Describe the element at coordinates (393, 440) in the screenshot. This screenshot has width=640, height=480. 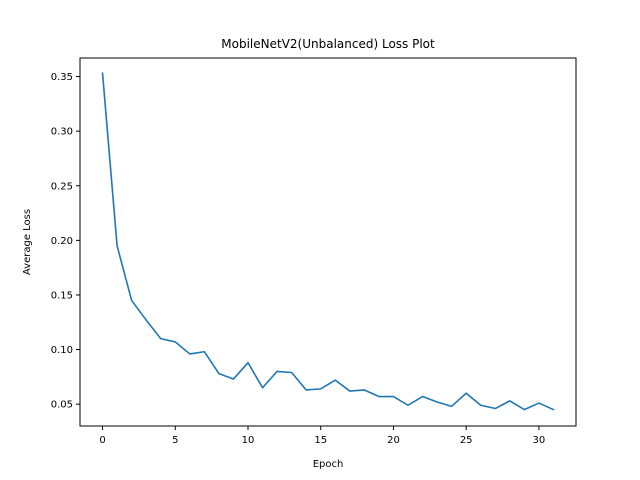
I see `x-tick-label-4: 20` at that location.